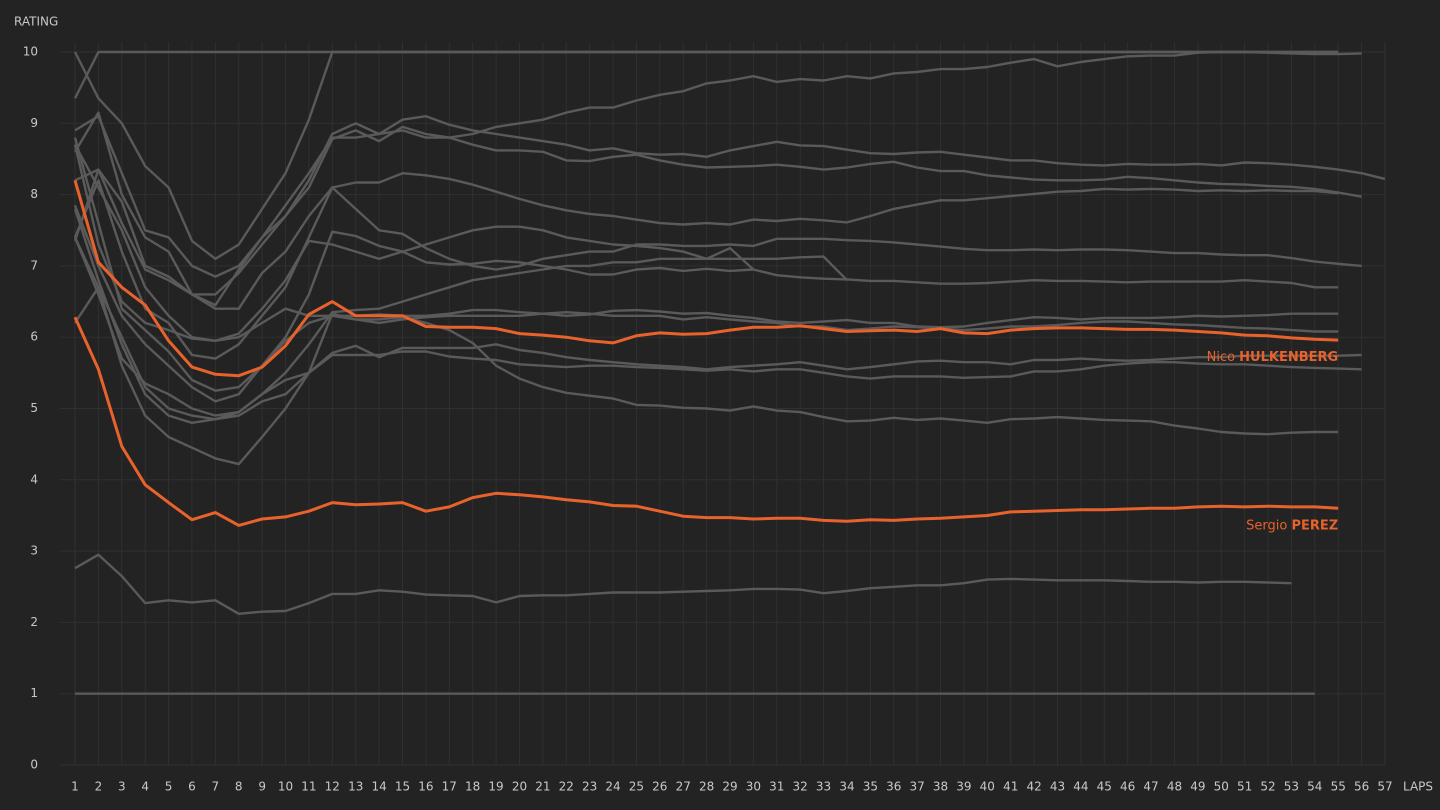 The image size is (1440, 810). I want to click on x-tick-label: 1, so click(75, 787).